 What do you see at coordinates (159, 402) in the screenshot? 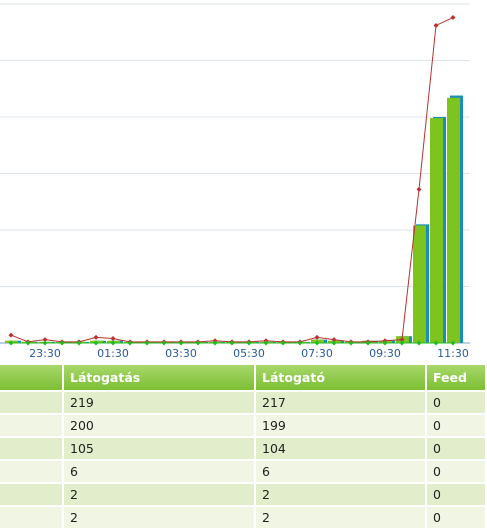
I see `table-cell: 219` at bounding box center [159, 402].